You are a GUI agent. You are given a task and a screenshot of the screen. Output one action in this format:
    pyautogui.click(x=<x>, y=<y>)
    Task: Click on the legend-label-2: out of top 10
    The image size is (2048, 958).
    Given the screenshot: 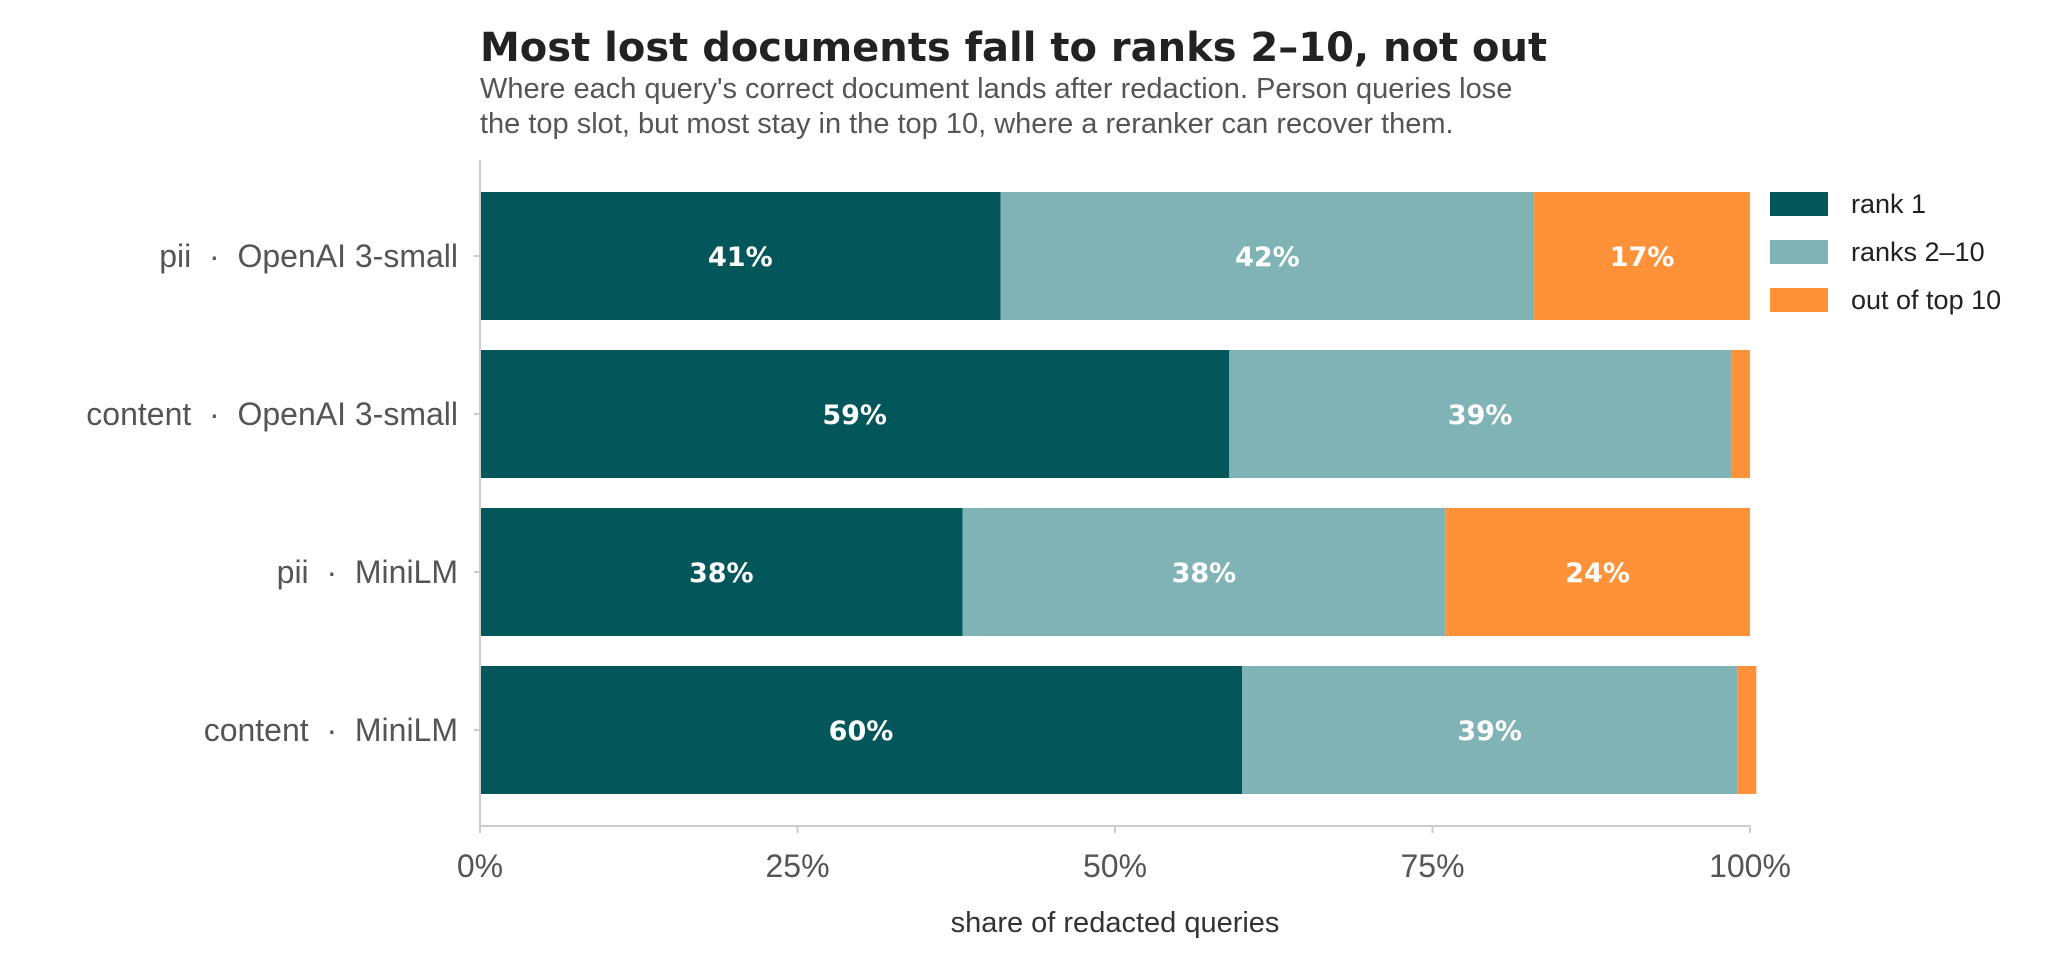 What is the action you would take?
    pyautogui.click(x=1926, y=300)
    